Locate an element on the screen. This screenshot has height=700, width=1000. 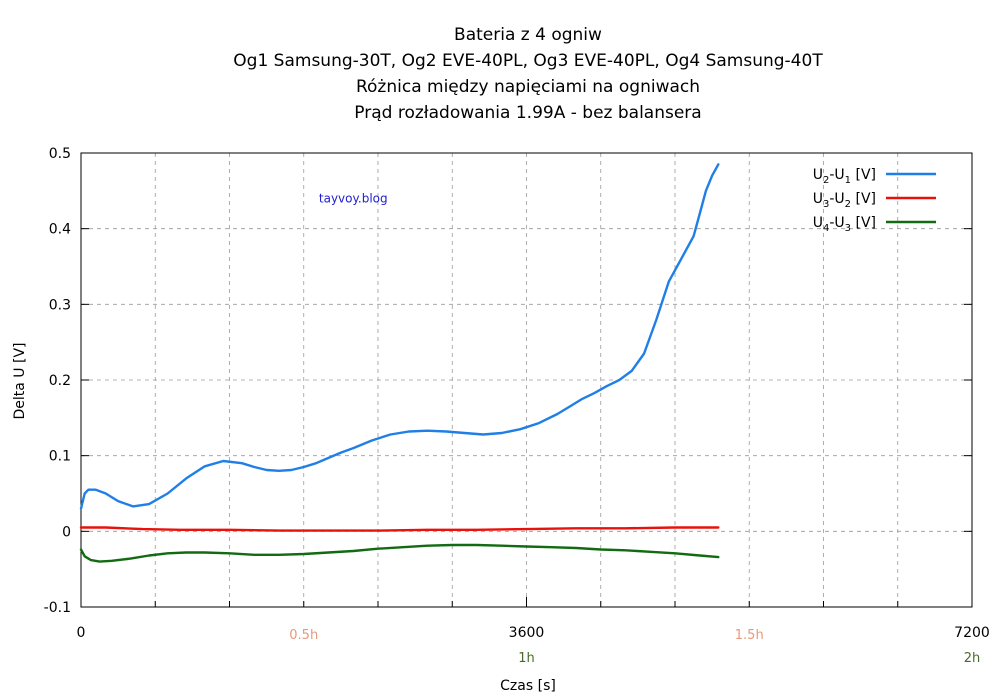
x-axis-label: Czas [s] is located at coordinates (528, 686).